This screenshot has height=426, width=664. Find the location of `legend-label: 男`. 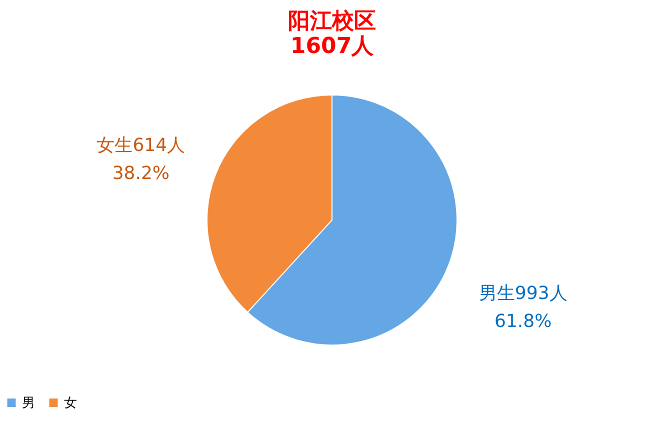

legend-label: 男 is located at coordinates (28, 403).